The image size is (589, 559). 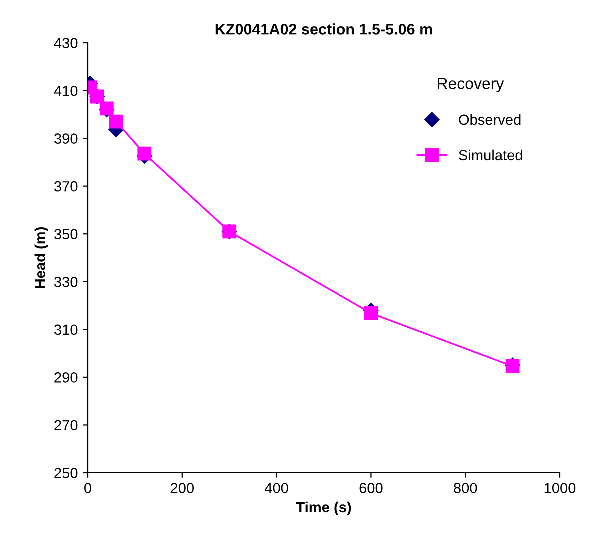 I want to click on y-tick-label: 310, so click(x=66, y=330).